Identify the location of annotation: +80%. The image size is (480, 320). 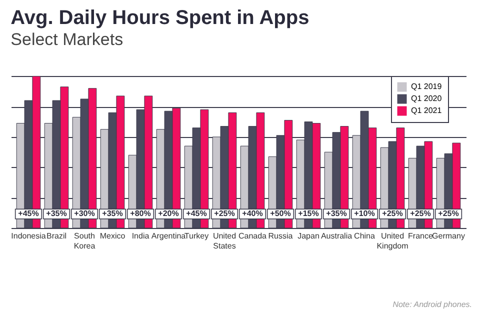
(140, 213).